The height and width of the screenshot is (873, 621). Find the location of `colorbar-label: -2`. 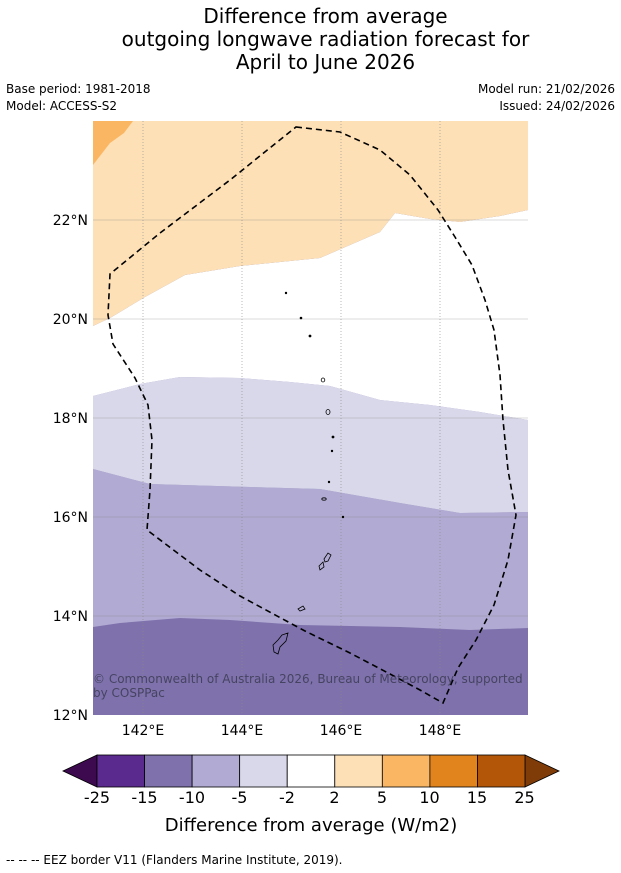

colorbar-label: -2 is located at coordinates (287, 797).